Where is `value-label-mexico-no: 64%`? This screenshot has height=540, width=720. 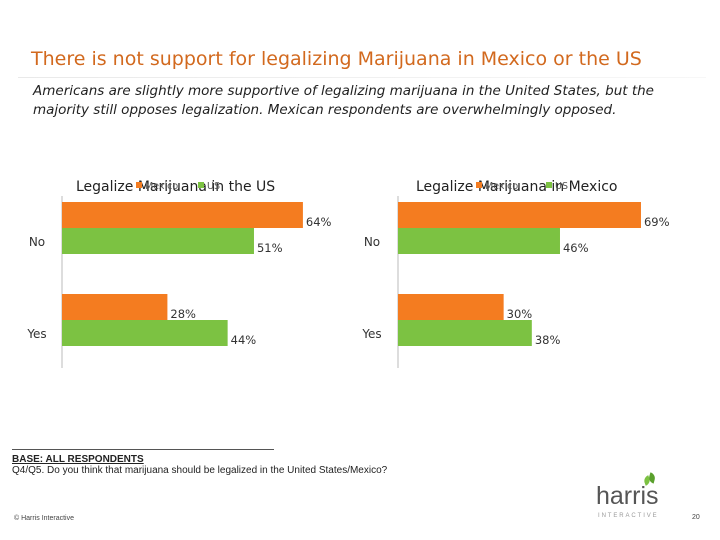
value-label-mexico-no: 64% is located at coordinates (319, 222).